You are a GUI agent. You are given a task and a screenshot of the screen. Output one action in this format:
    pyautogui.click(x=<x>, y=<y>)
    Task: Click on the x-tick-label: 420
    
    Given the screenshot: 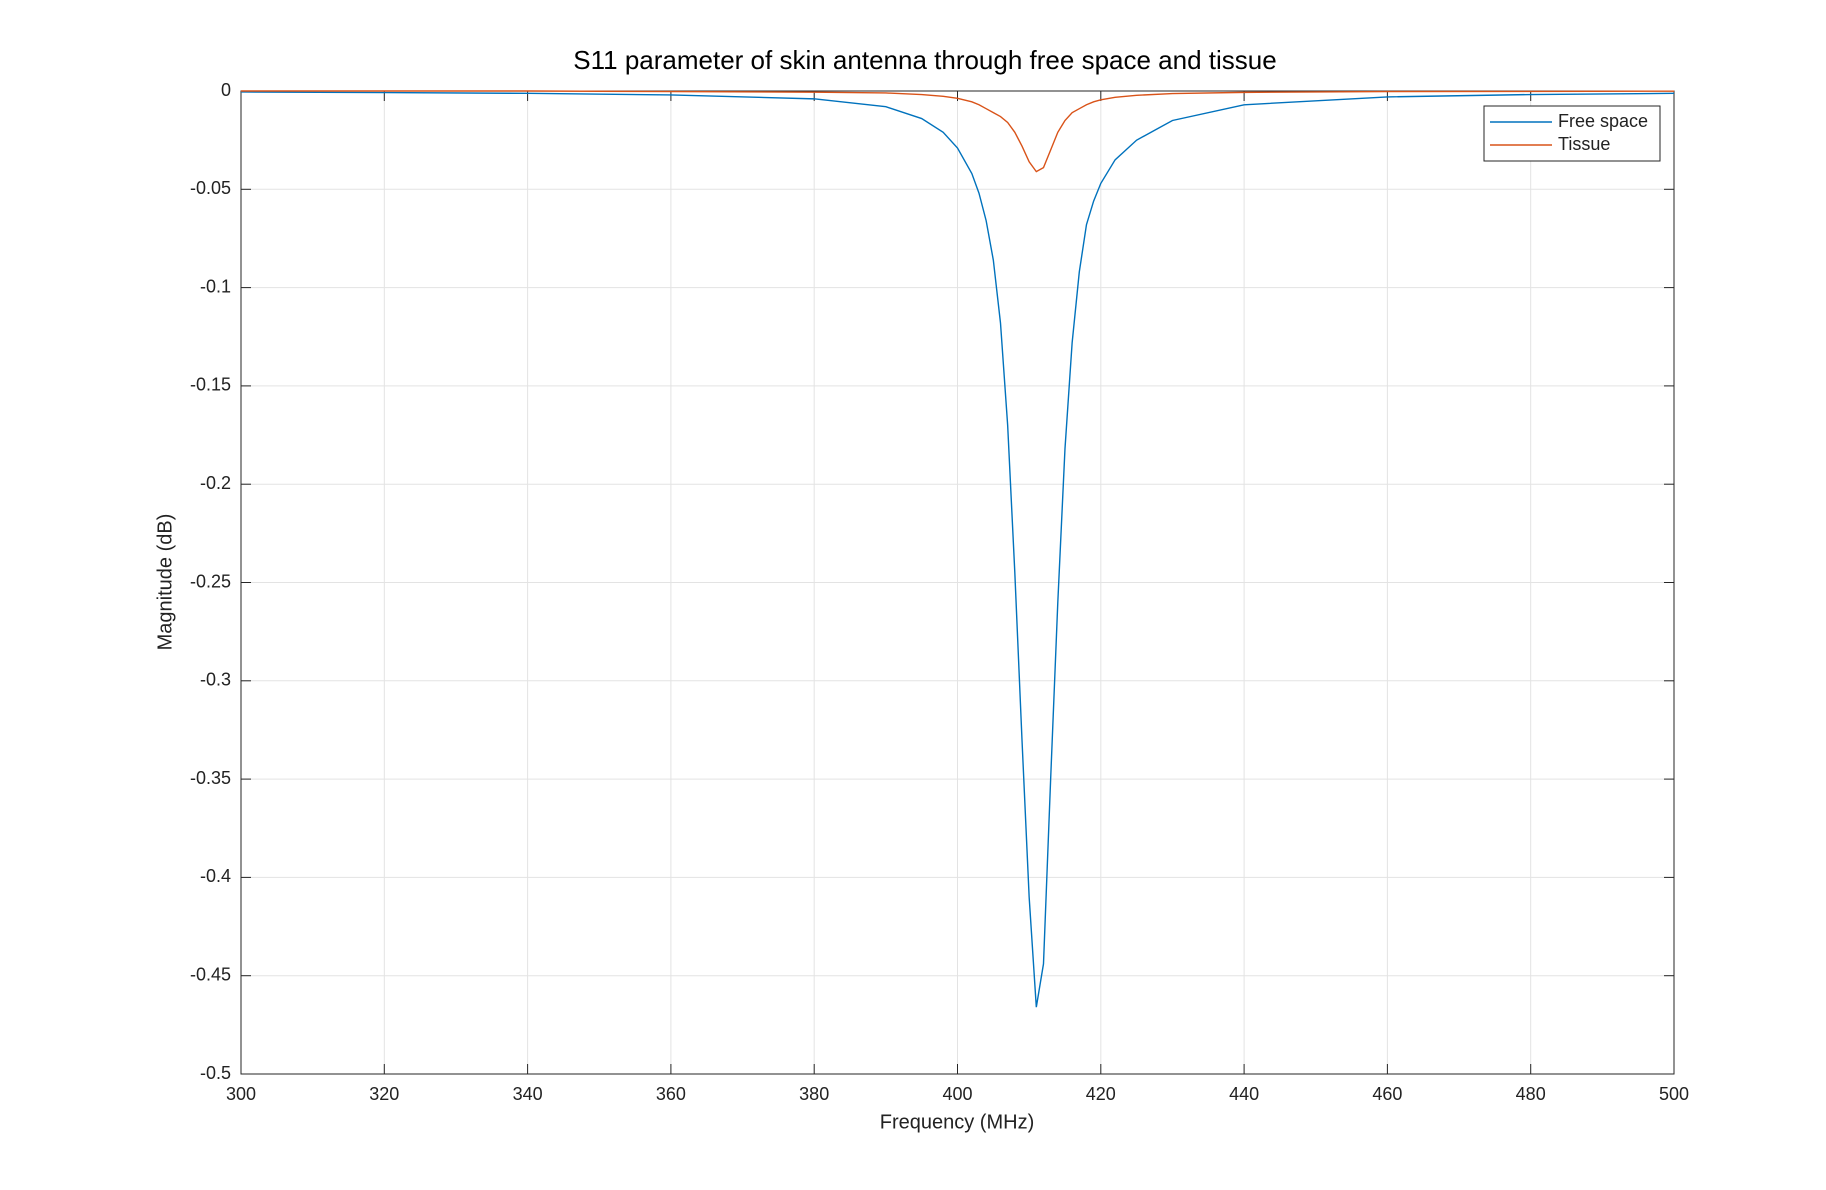 What is the action you would take?
    pyautogui.click(x=1101, y=1094)
    